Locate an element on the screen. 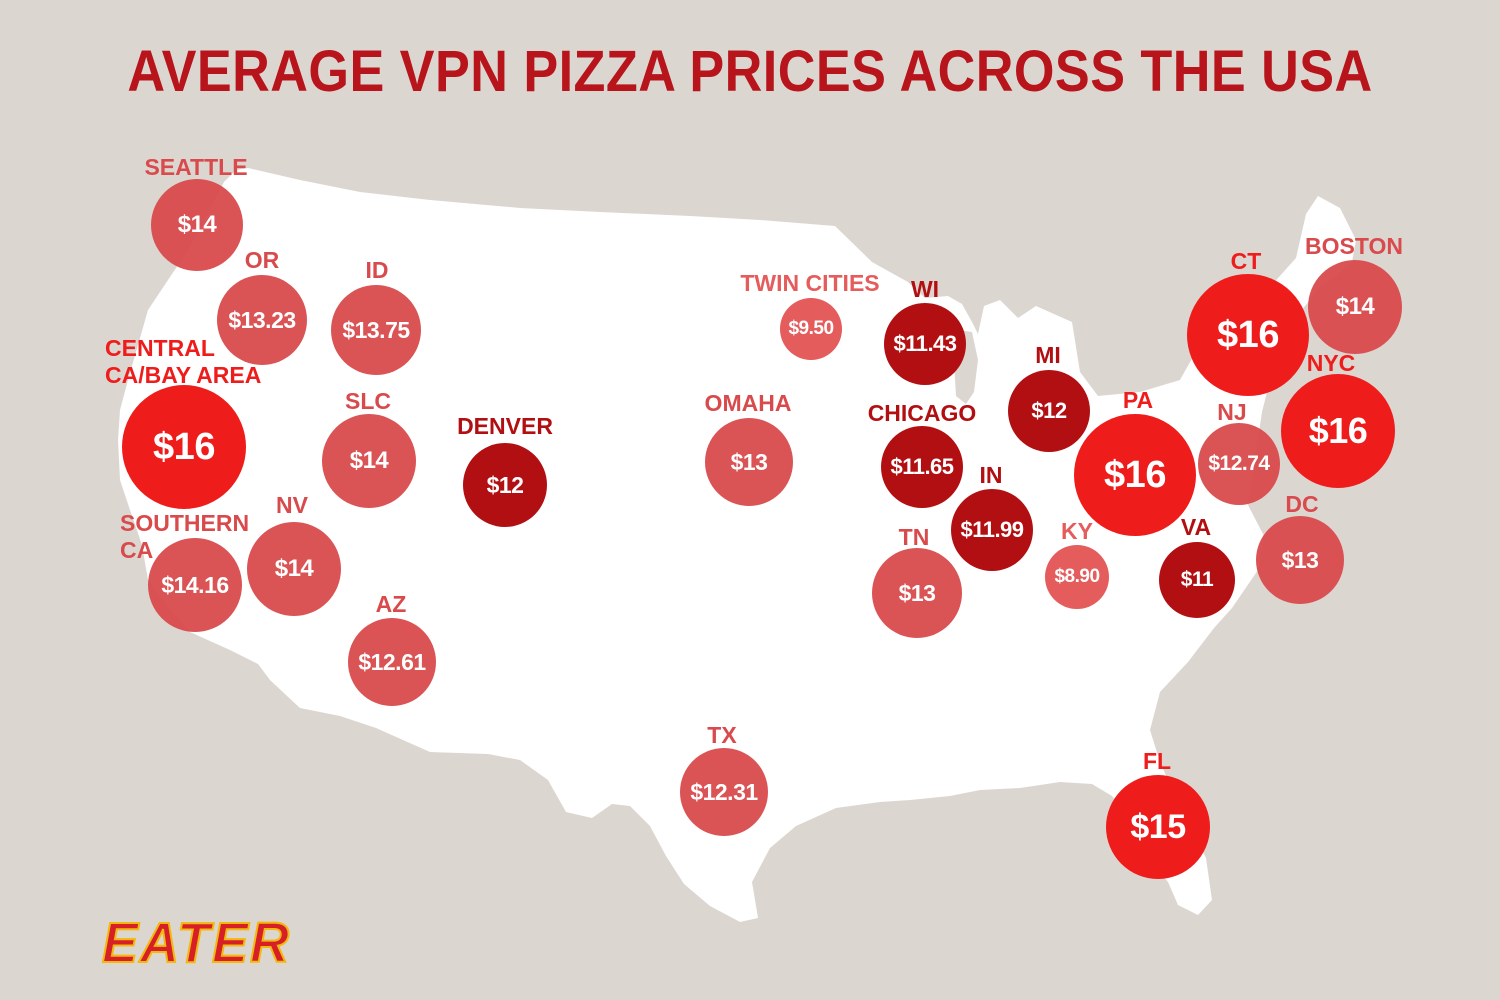 This screenshot has width=1500, height=1000. label-seattle: SEATTLE is located at coordinates (196, 167).